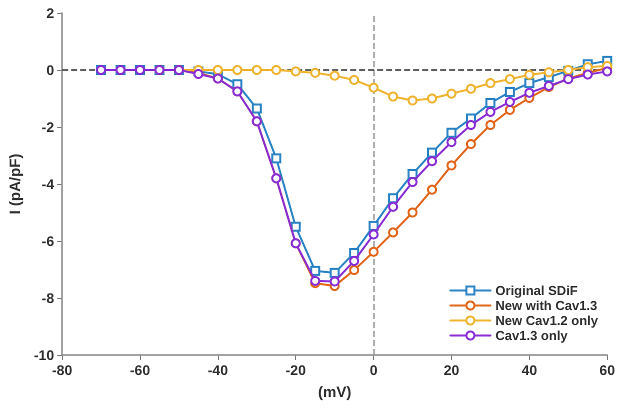 Image resolution: width=618 pixels, height=409 pixels. What do you see at coordinates (374, 370) in the screenshot?
I see `x-tick-label: 0` at bounding box center [374, 370].